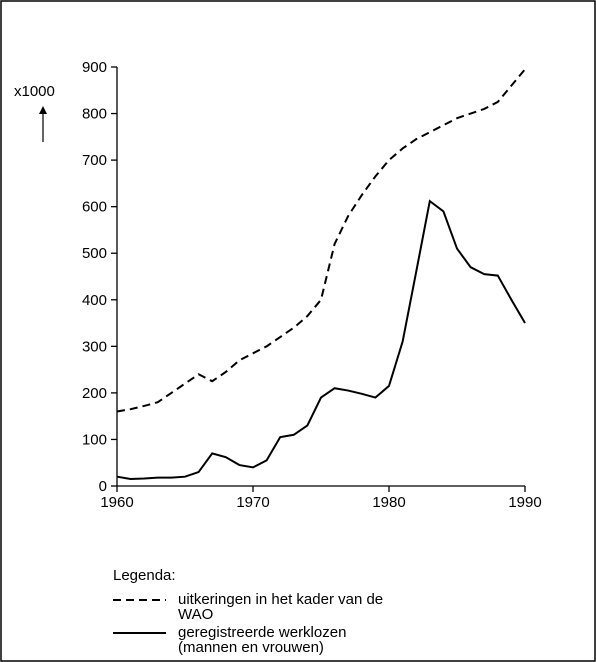 The image size is (596, 662). Describe the element at coordinates (103, 486) in the screenshot. I see `y-tick-label: 0` at that location.